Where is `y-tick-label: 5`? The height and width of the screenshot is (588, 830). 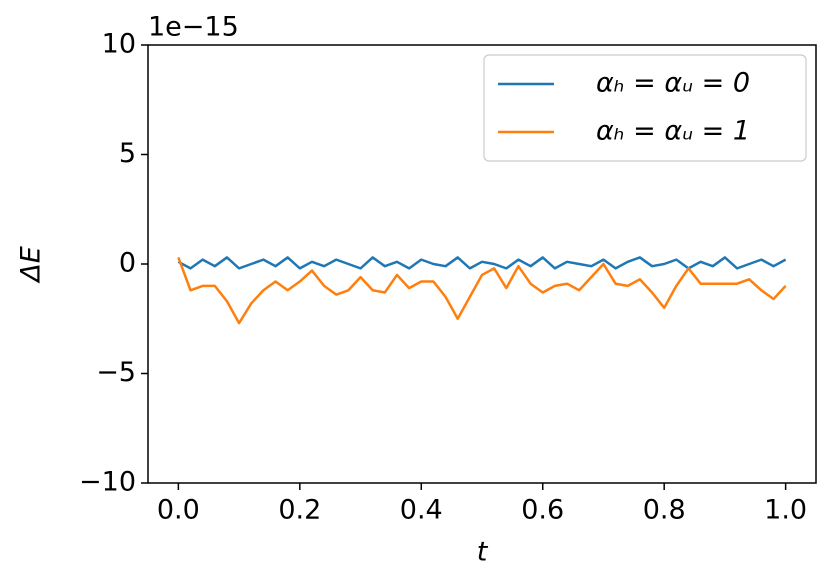 y-tick-label: 5 is located at coordinates (127, 153).